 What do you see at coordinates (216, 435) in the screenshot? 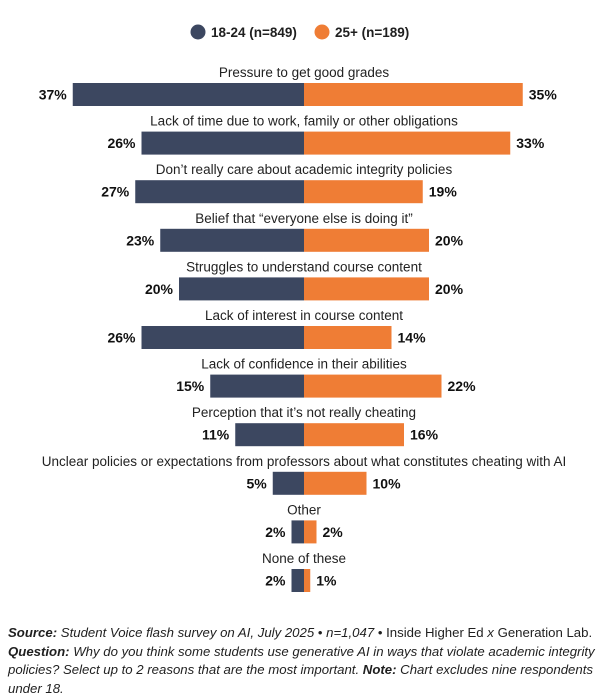
I see `value-label-18-24: 11%` at bounding box center [216, 435].